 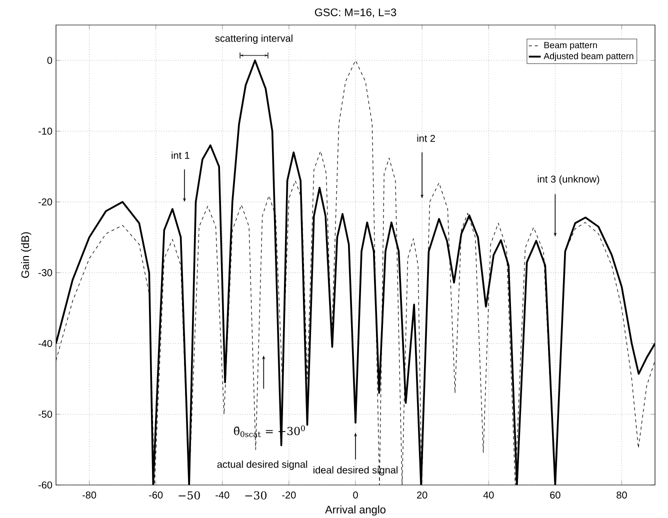 I want to click on legend-label: Beam pattern, so click(x=570, y=46).